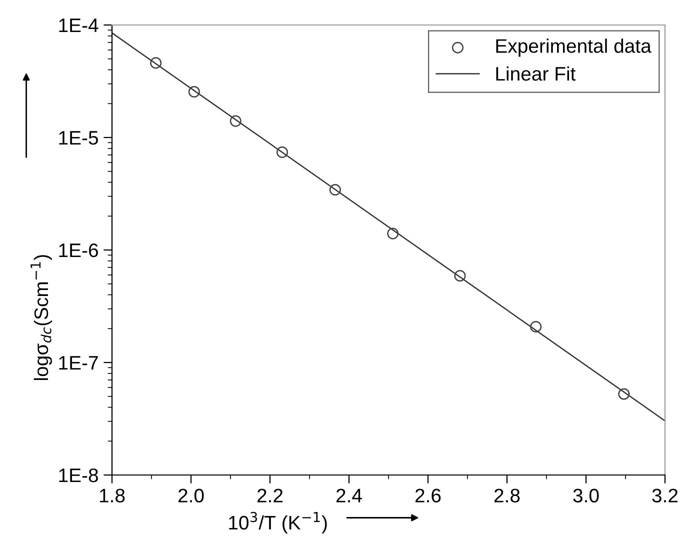  Describe the element at coordinates (349, 495) in the screenshot. I see `x-tick-label: 2.4` at that location.